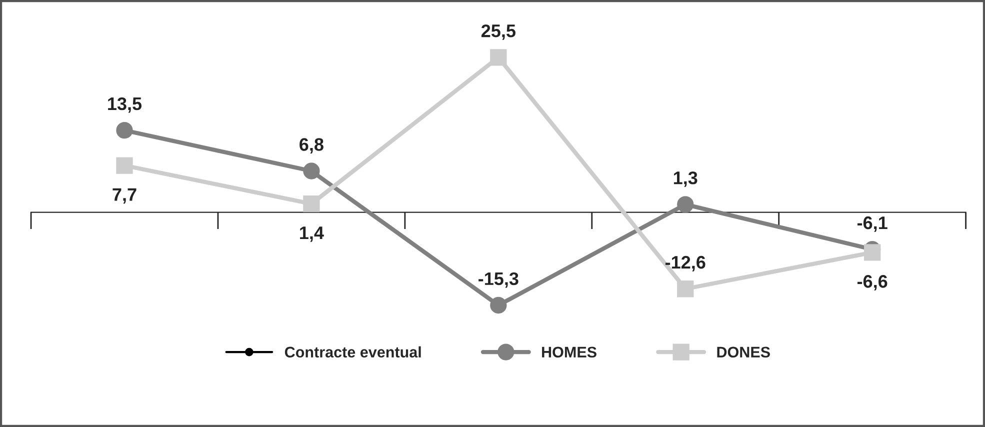 This screenshot has height=427, width=985. What do you see at coordinates (686, 179) in the screenshot?
I see `data-label: 1,3` at bounding box center [686, 179].